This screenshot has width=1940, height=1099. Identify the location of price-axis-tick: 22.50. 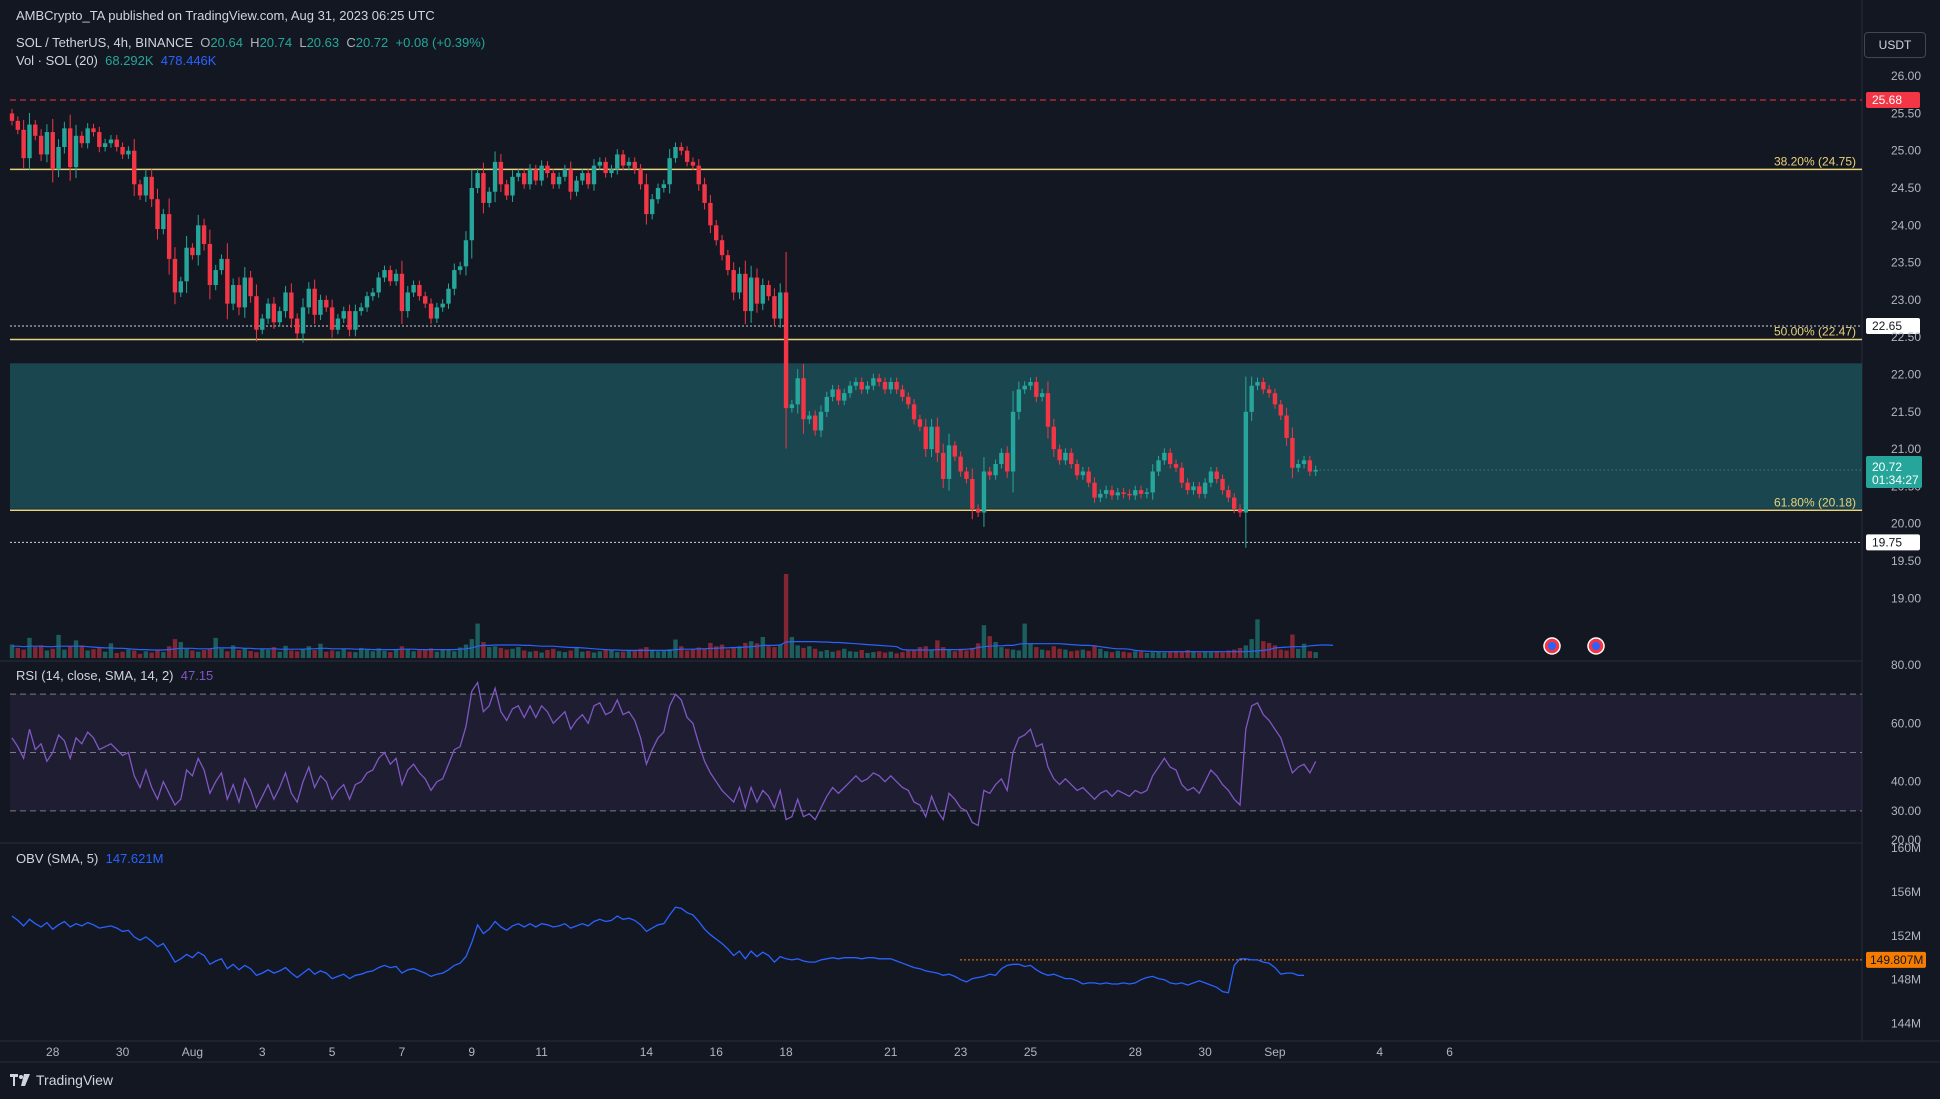
(1906, 337).